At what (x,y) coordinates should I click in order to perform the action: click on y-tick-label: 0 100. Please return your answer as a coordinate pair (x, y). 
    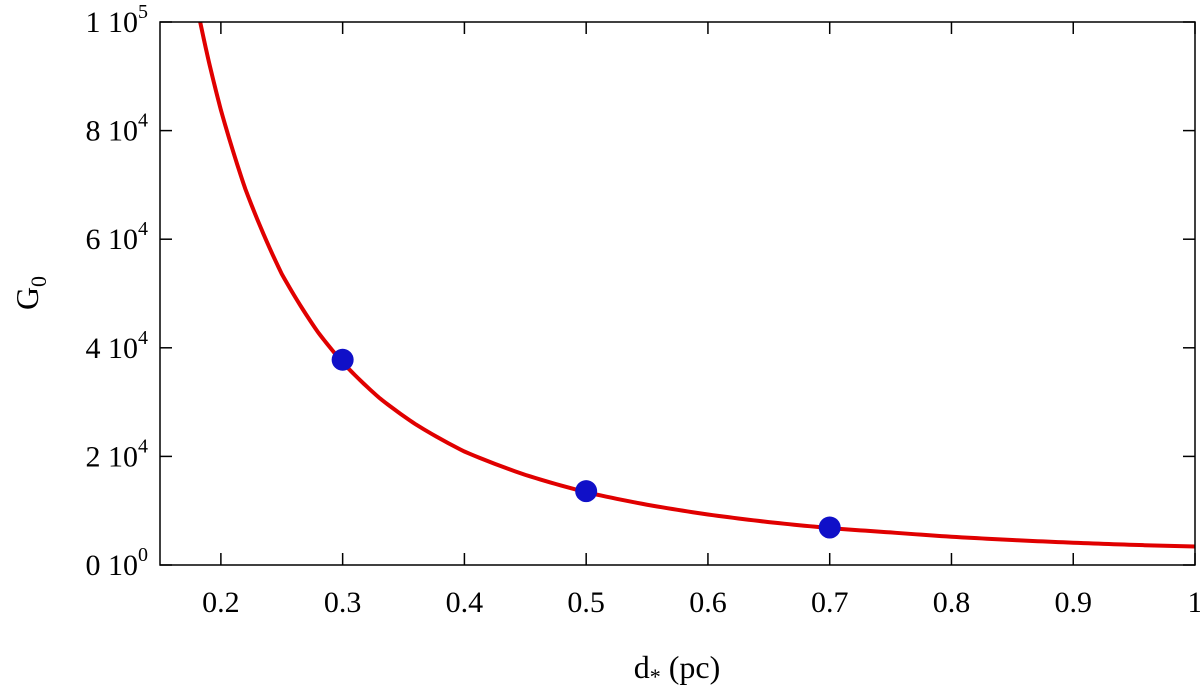
    Looking at the image, I should click on (117, 563).